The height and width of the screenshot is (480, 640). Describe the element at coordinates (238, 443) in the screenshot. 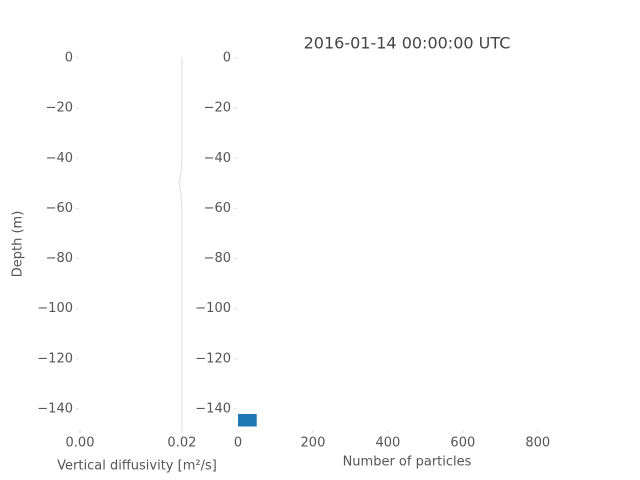

I see `x-tick-label: 0` at that location.